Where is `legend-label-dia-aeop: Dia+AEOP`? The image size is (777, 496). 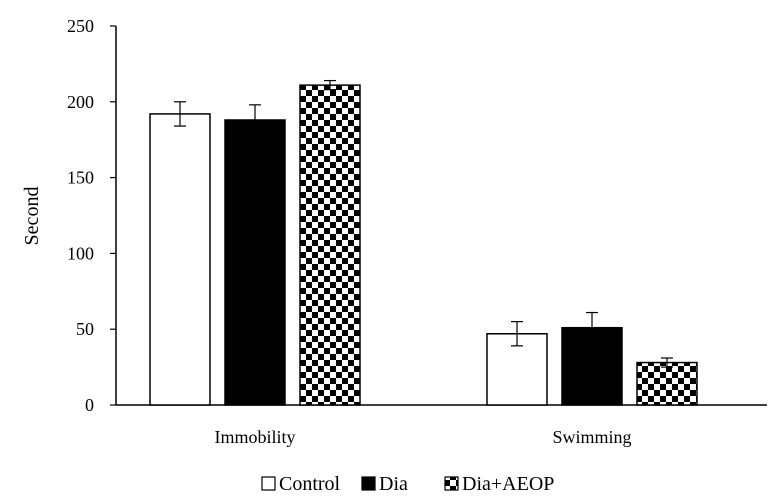 legend-label-dia-aeop: Dia+AEOP is located at coordinates (508, 484).